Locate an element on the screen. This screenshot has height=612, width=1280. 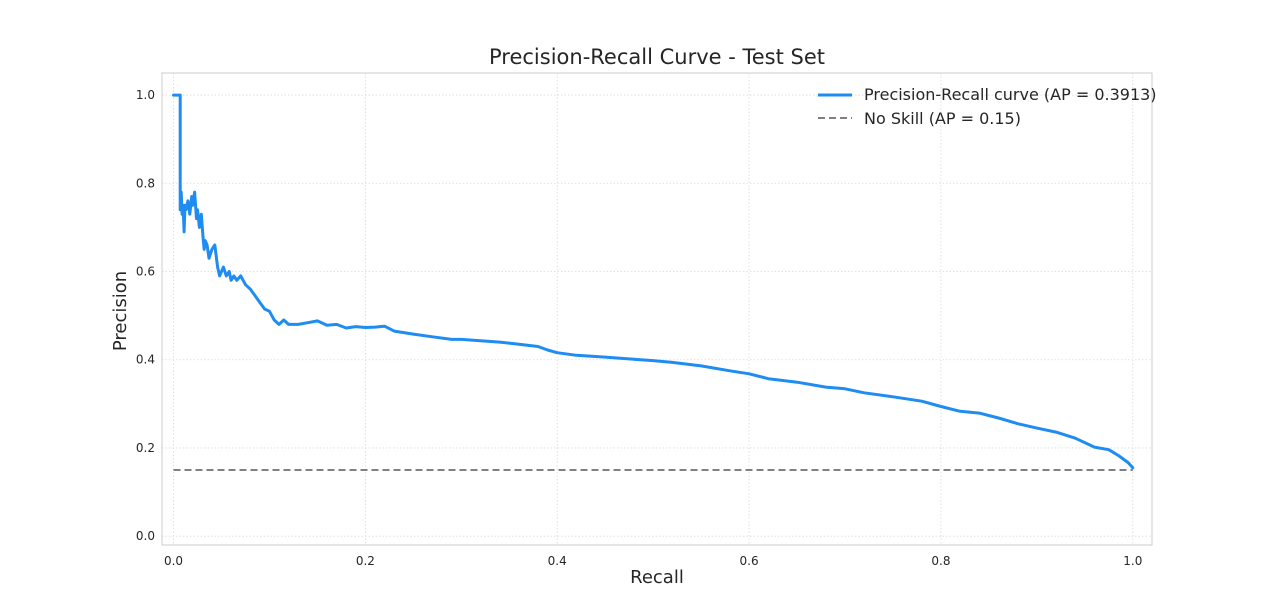
y-tick-label: 0.2 is located at coordinates (145, 448).